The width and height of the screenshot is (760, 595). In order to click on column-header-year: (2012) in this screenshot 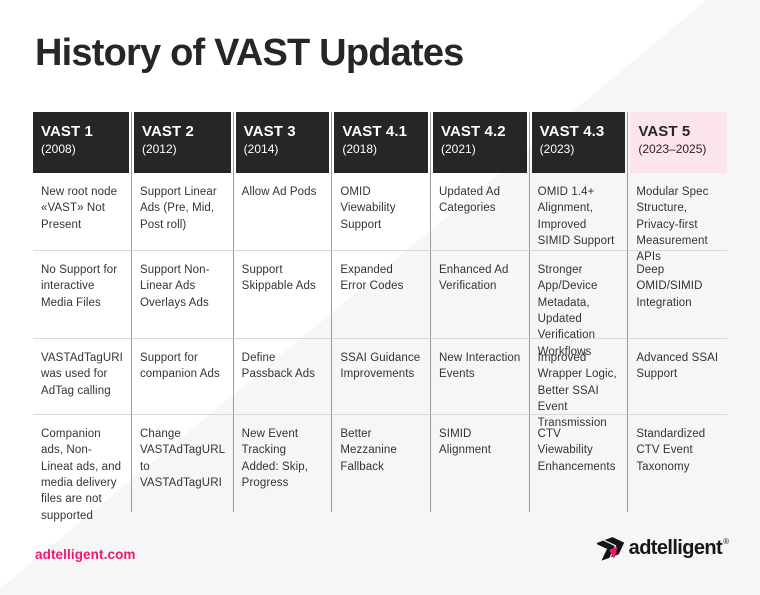, I will do `click(159, 149)`.